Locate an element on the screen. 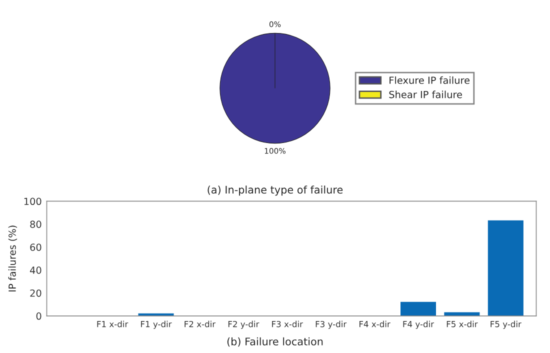 Image resolution: width=550 pixels, height=353 pixels. legend-label: Shear IP failure is located at coordinates (425, 94).